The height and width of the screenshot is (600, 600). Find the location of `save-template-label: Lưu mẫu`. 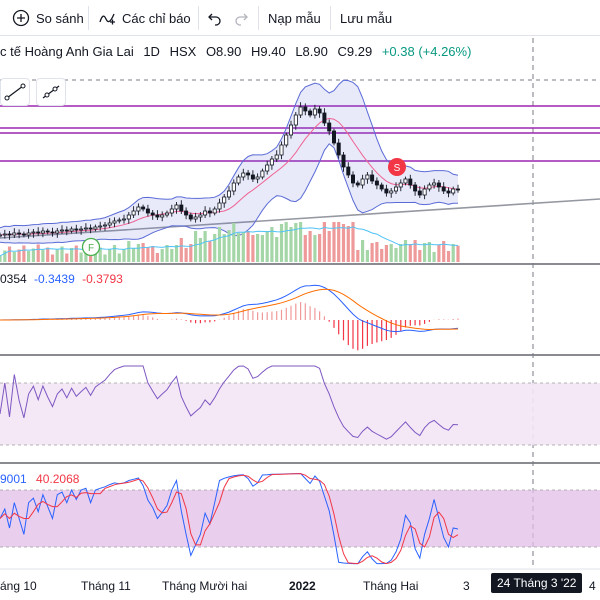

save-template-label: Lưu mẫu is located at coordinates (366, 18).